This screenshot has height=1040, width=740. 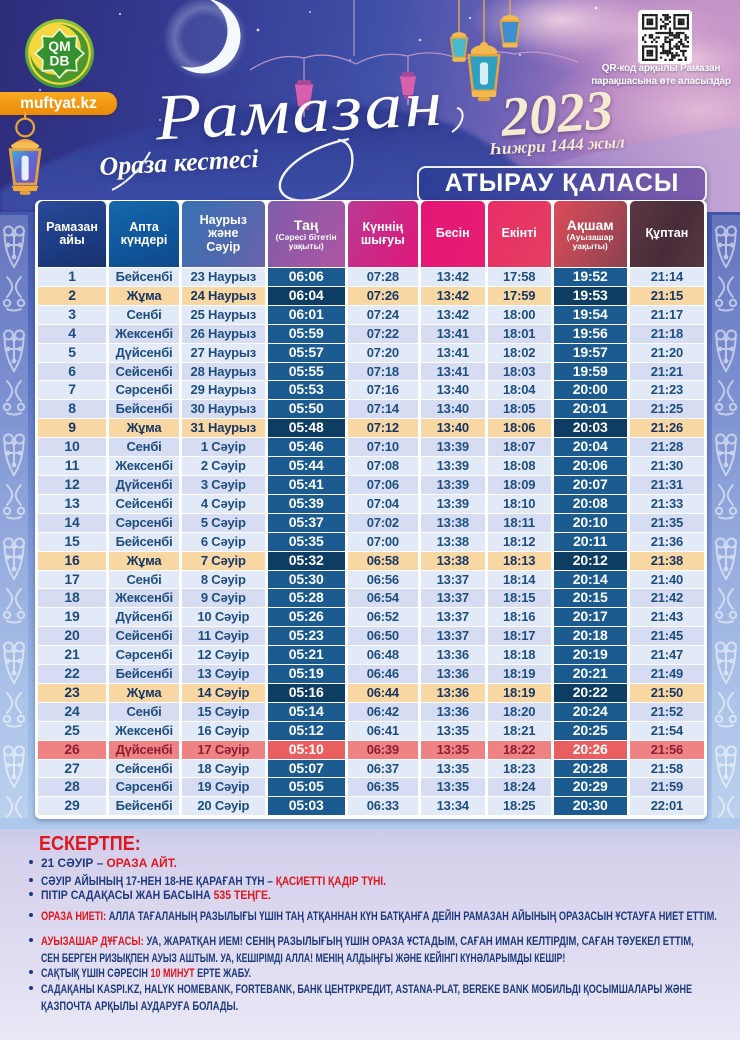 What do you see at coordinates (59, 46) in the screenshot?
I see `svg-text: QM` at bounding box center [59, 46].